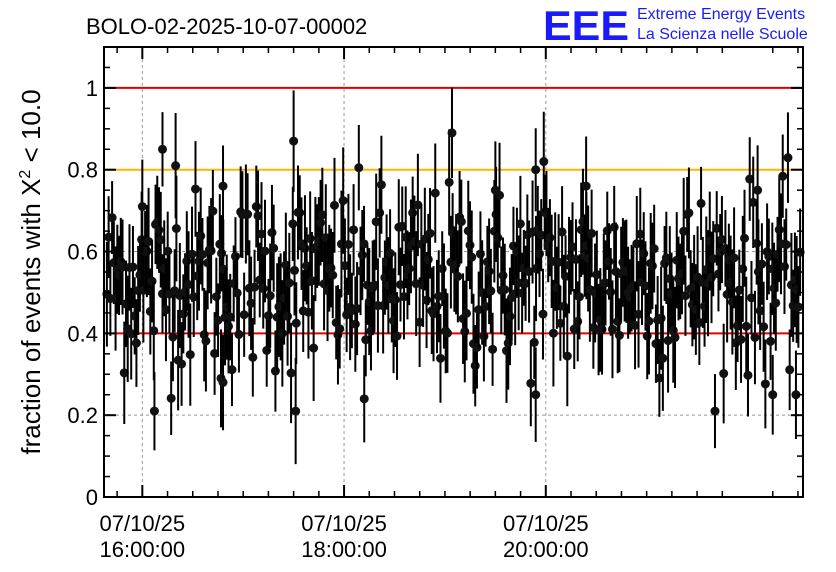  I want to click on logo-line1: Extreme Energy Events, so click(721, 14).